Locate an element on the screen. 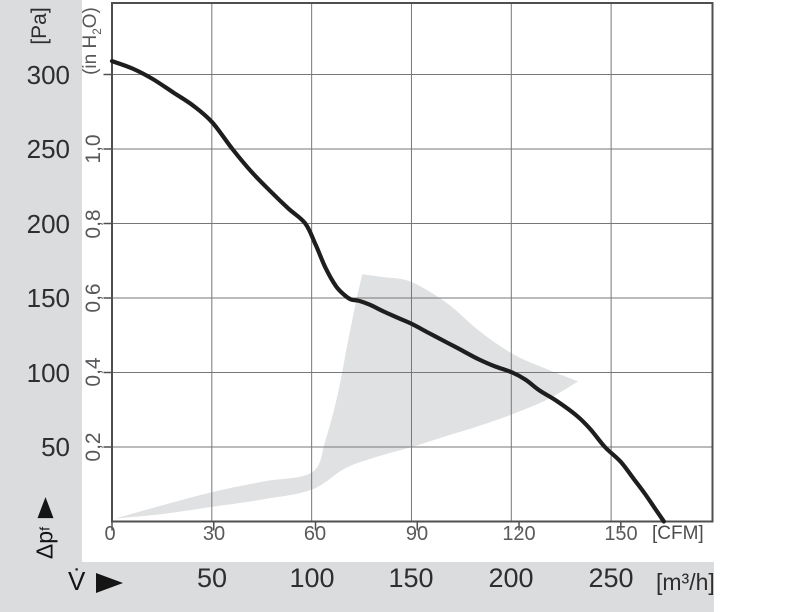 The width and height of the screenshot is (800, 612). delta-pf-axis-symbol: Δp f is located at coordinates (45, 528).